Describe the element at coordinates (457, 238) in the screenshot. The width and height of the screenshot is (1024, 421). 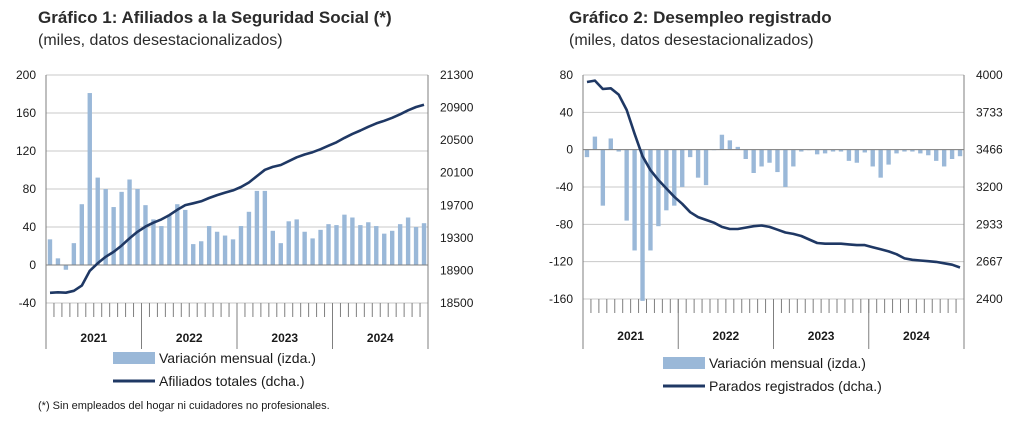
I see `right-tick-label: 19300` at that location.